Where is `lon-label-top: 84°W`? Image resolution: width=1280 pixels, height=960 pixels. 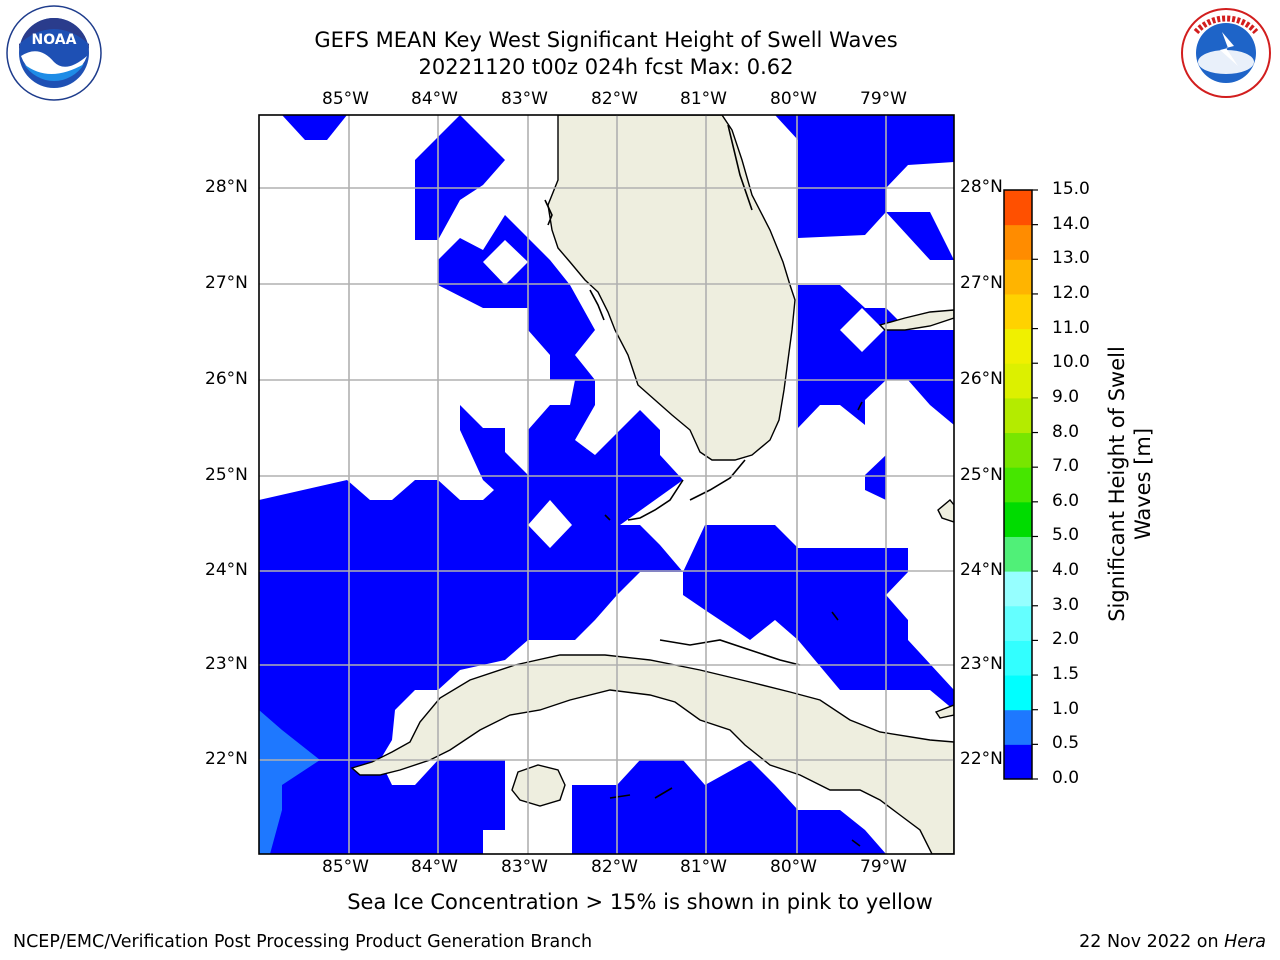
lon-label-top: 84°W is located at coordinates (434, 99).